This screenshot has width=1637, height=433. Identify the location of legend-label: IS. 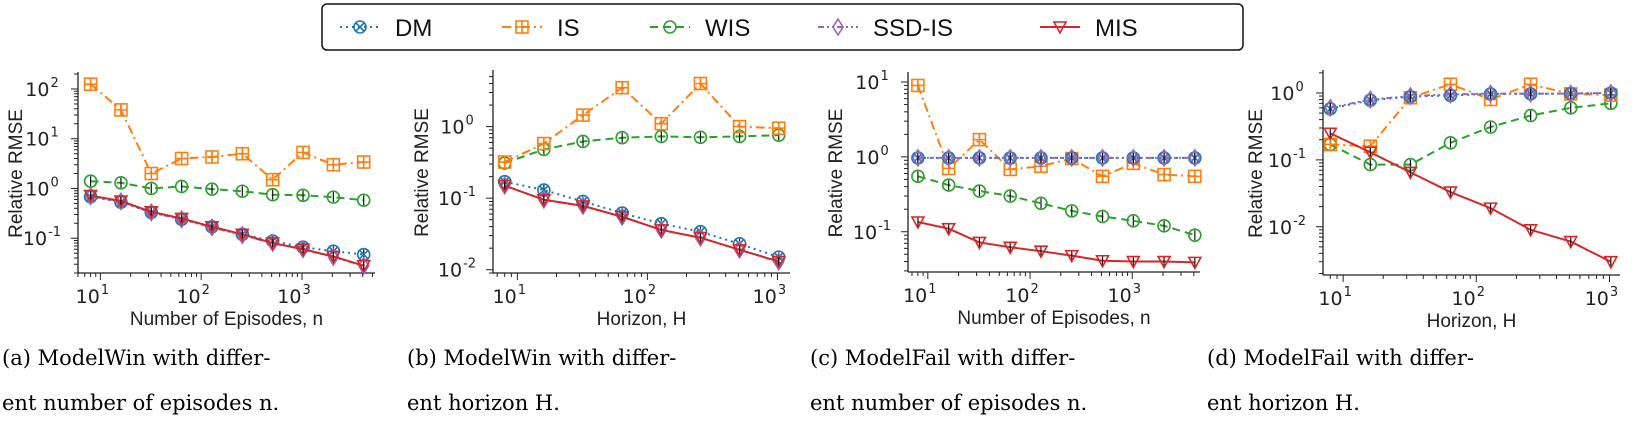
(568, 28).